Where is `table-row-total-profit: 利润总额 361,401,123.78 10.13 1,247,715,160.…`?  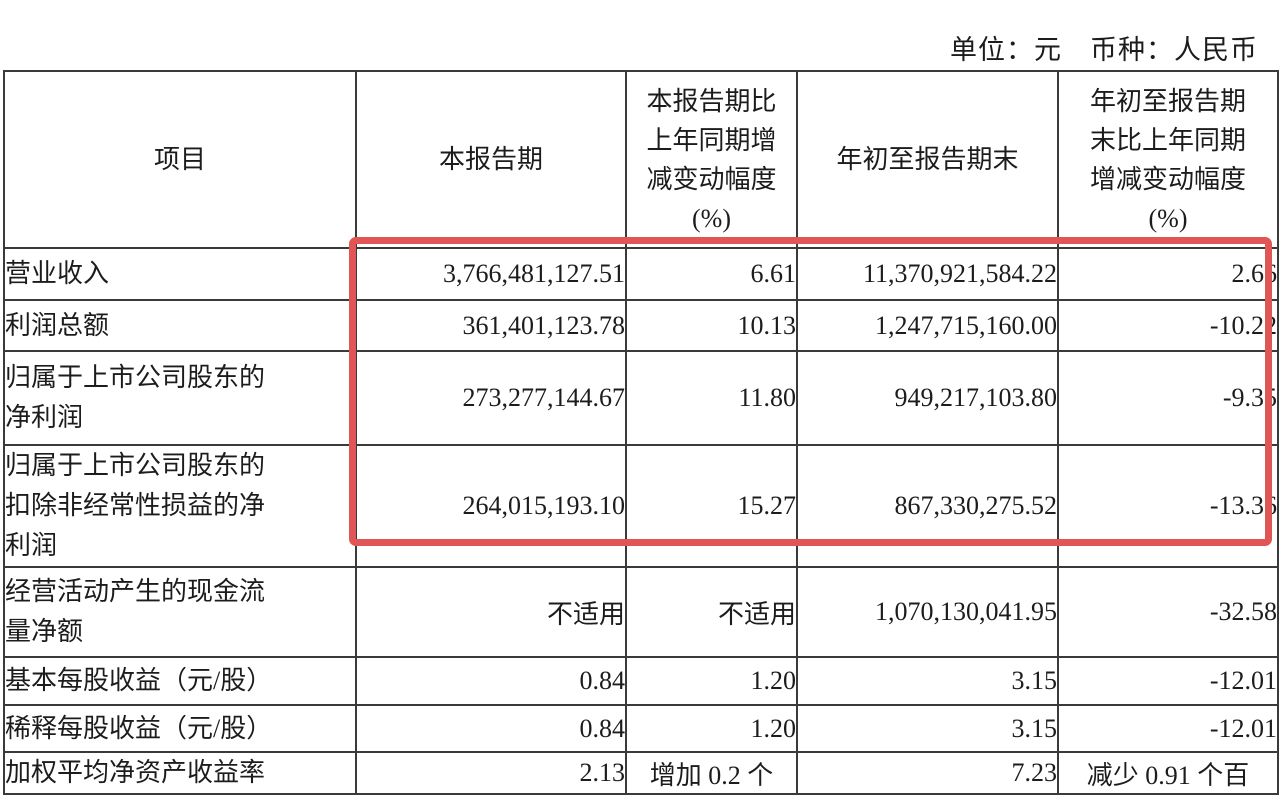 table-row-total-profit: 利润总额 361,401,123.78 10.13 1,247,715,160.… is located at coordinates (641, 325).